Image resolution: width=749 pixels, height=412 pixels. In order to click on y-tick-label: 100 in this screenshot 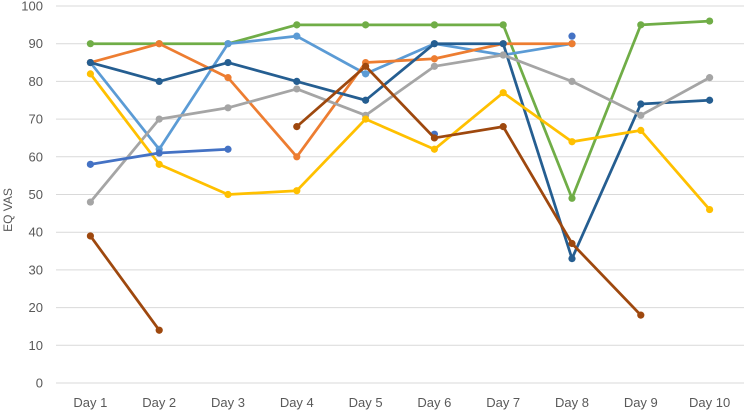, I will do `click(32, 7)`.